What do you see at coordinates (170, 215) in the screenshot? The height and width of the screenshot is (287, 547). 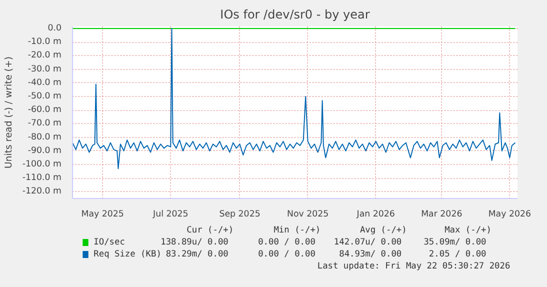 I see `x-tick-label: Jul 2025` at bounding box center [170, 215].